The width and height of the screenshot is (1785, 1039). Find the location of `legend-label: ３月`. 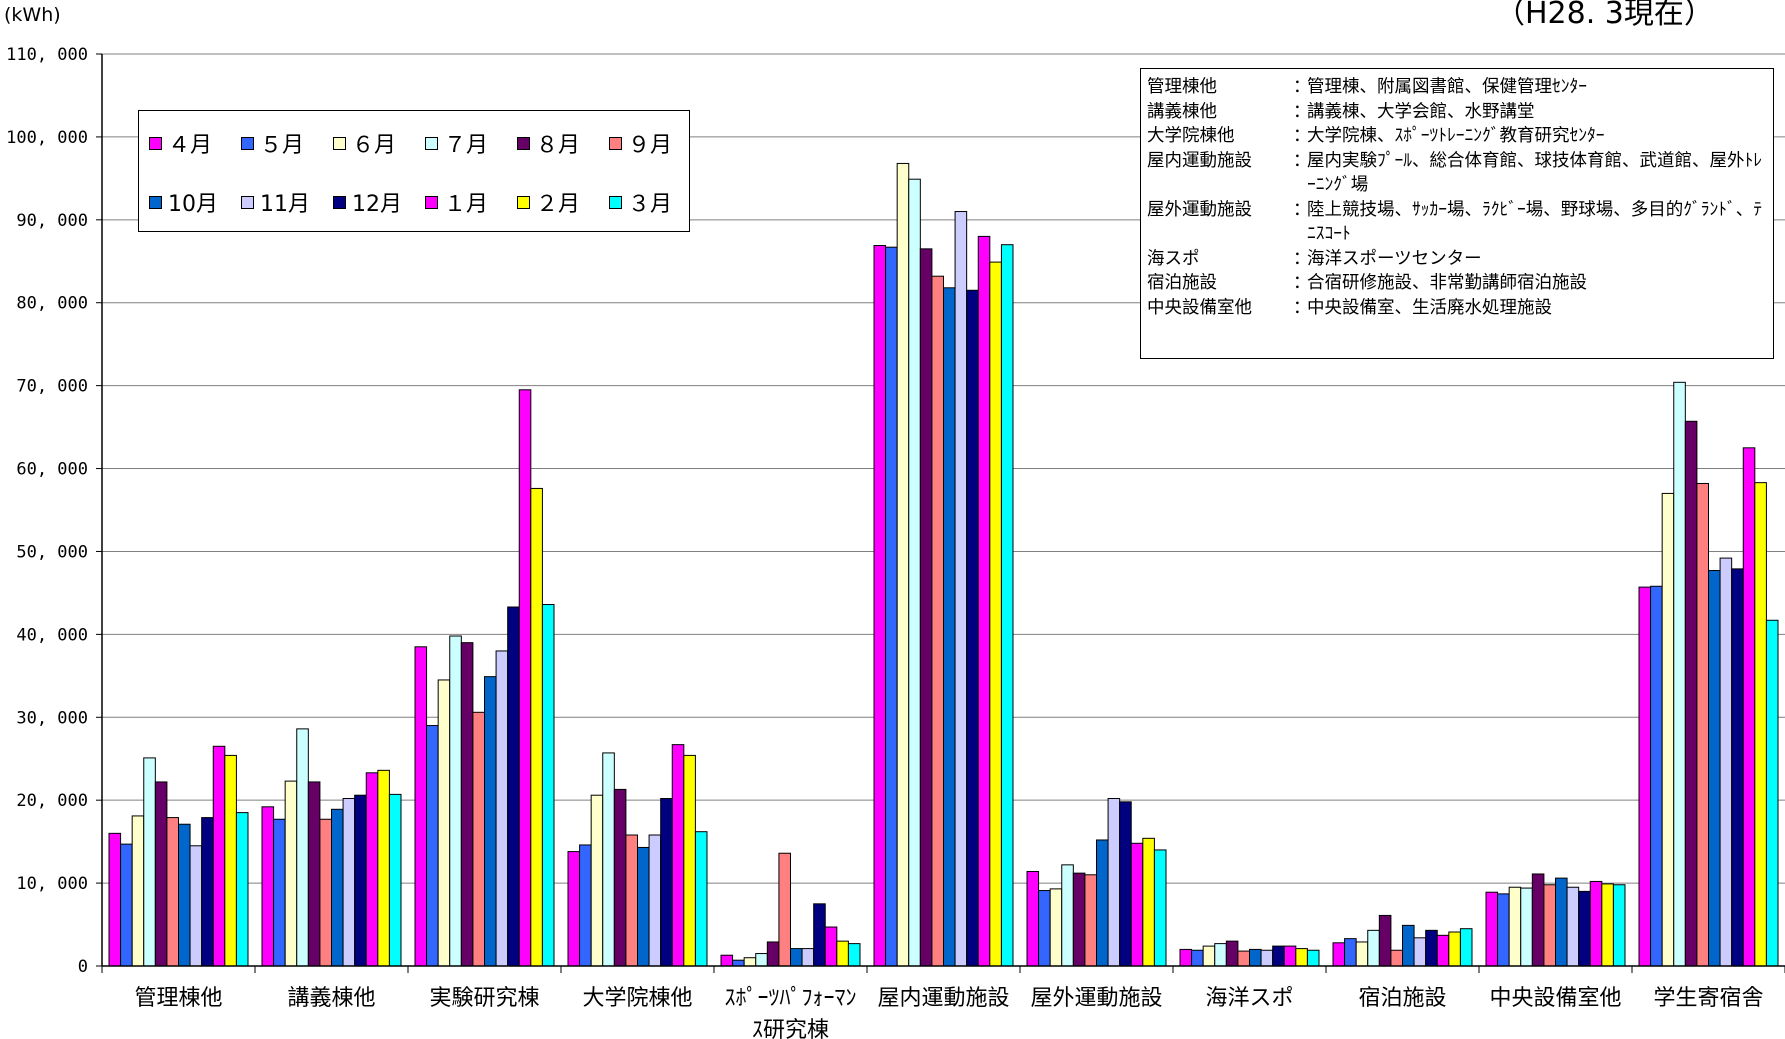

legend-label: ３月 is located at coordinates (650, 204).